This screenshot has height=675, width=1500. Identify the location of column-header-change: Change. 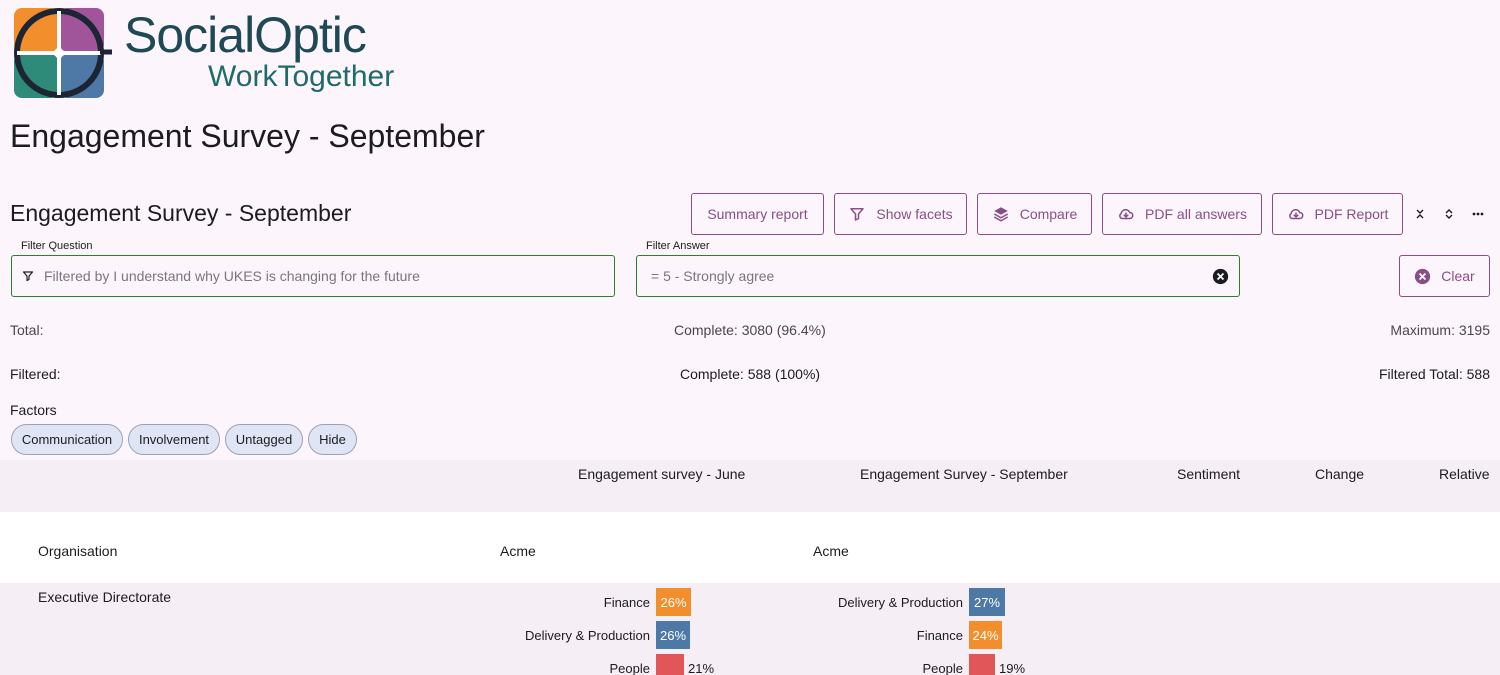
(1340, 474).